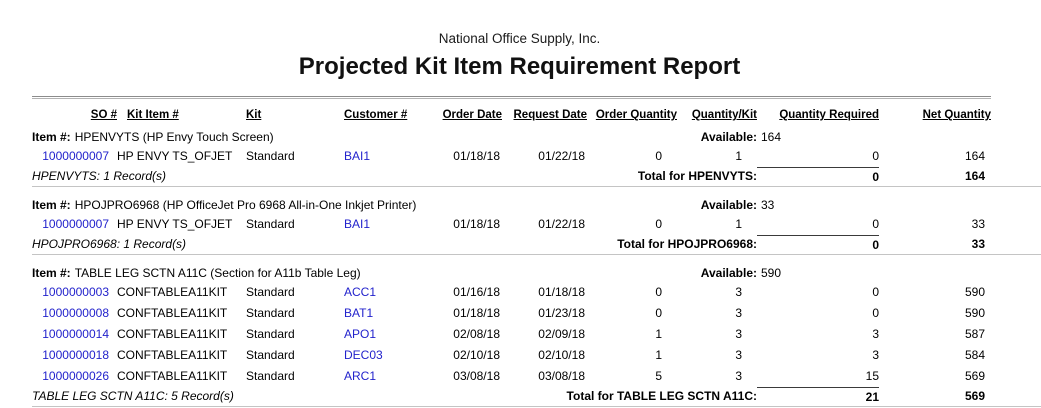  Describe the element at coordinates (133, 396) in the screenshot. I see `records-summary: TABLE LEG SCTN A11C: 5 Record(s)` at that location.